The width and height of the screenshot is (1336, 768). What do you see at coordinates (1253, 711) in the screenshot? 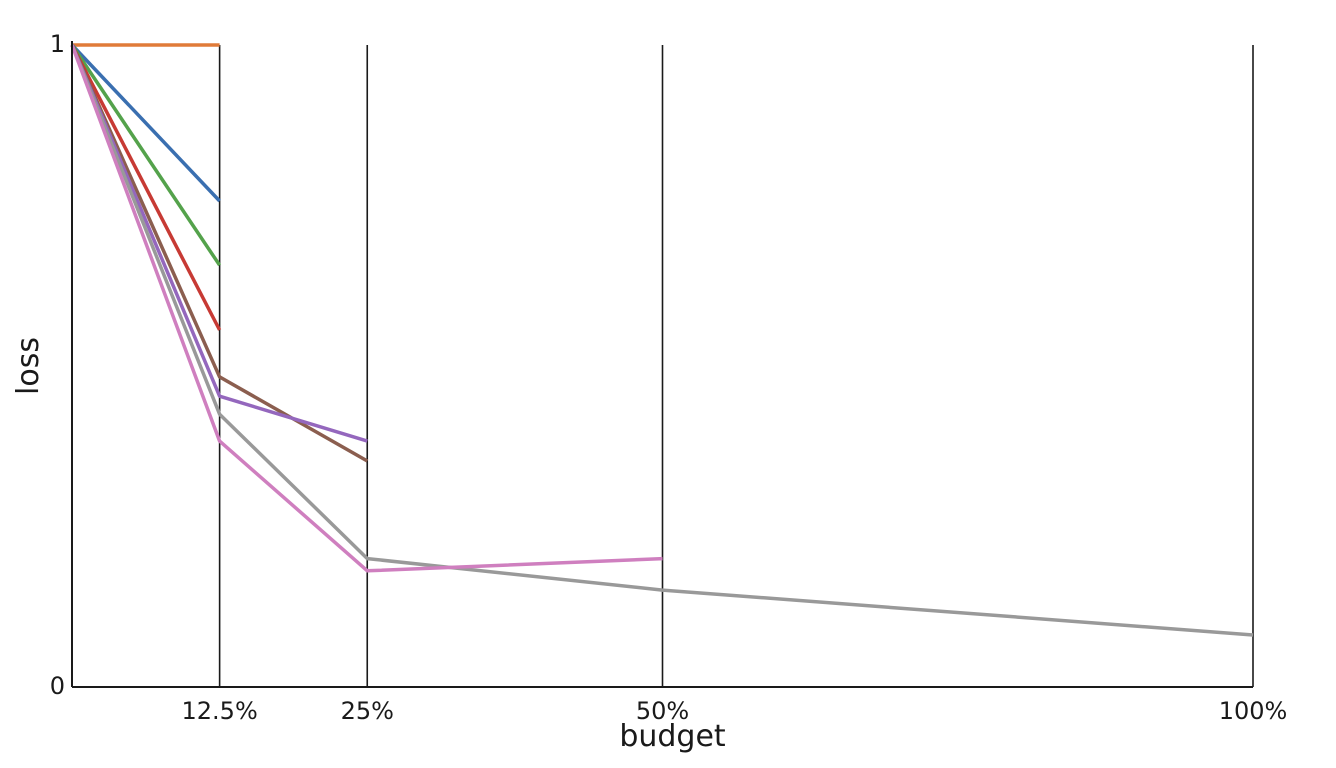
I see `x-tick-label: 100%` at bounding box center [1253, 711].